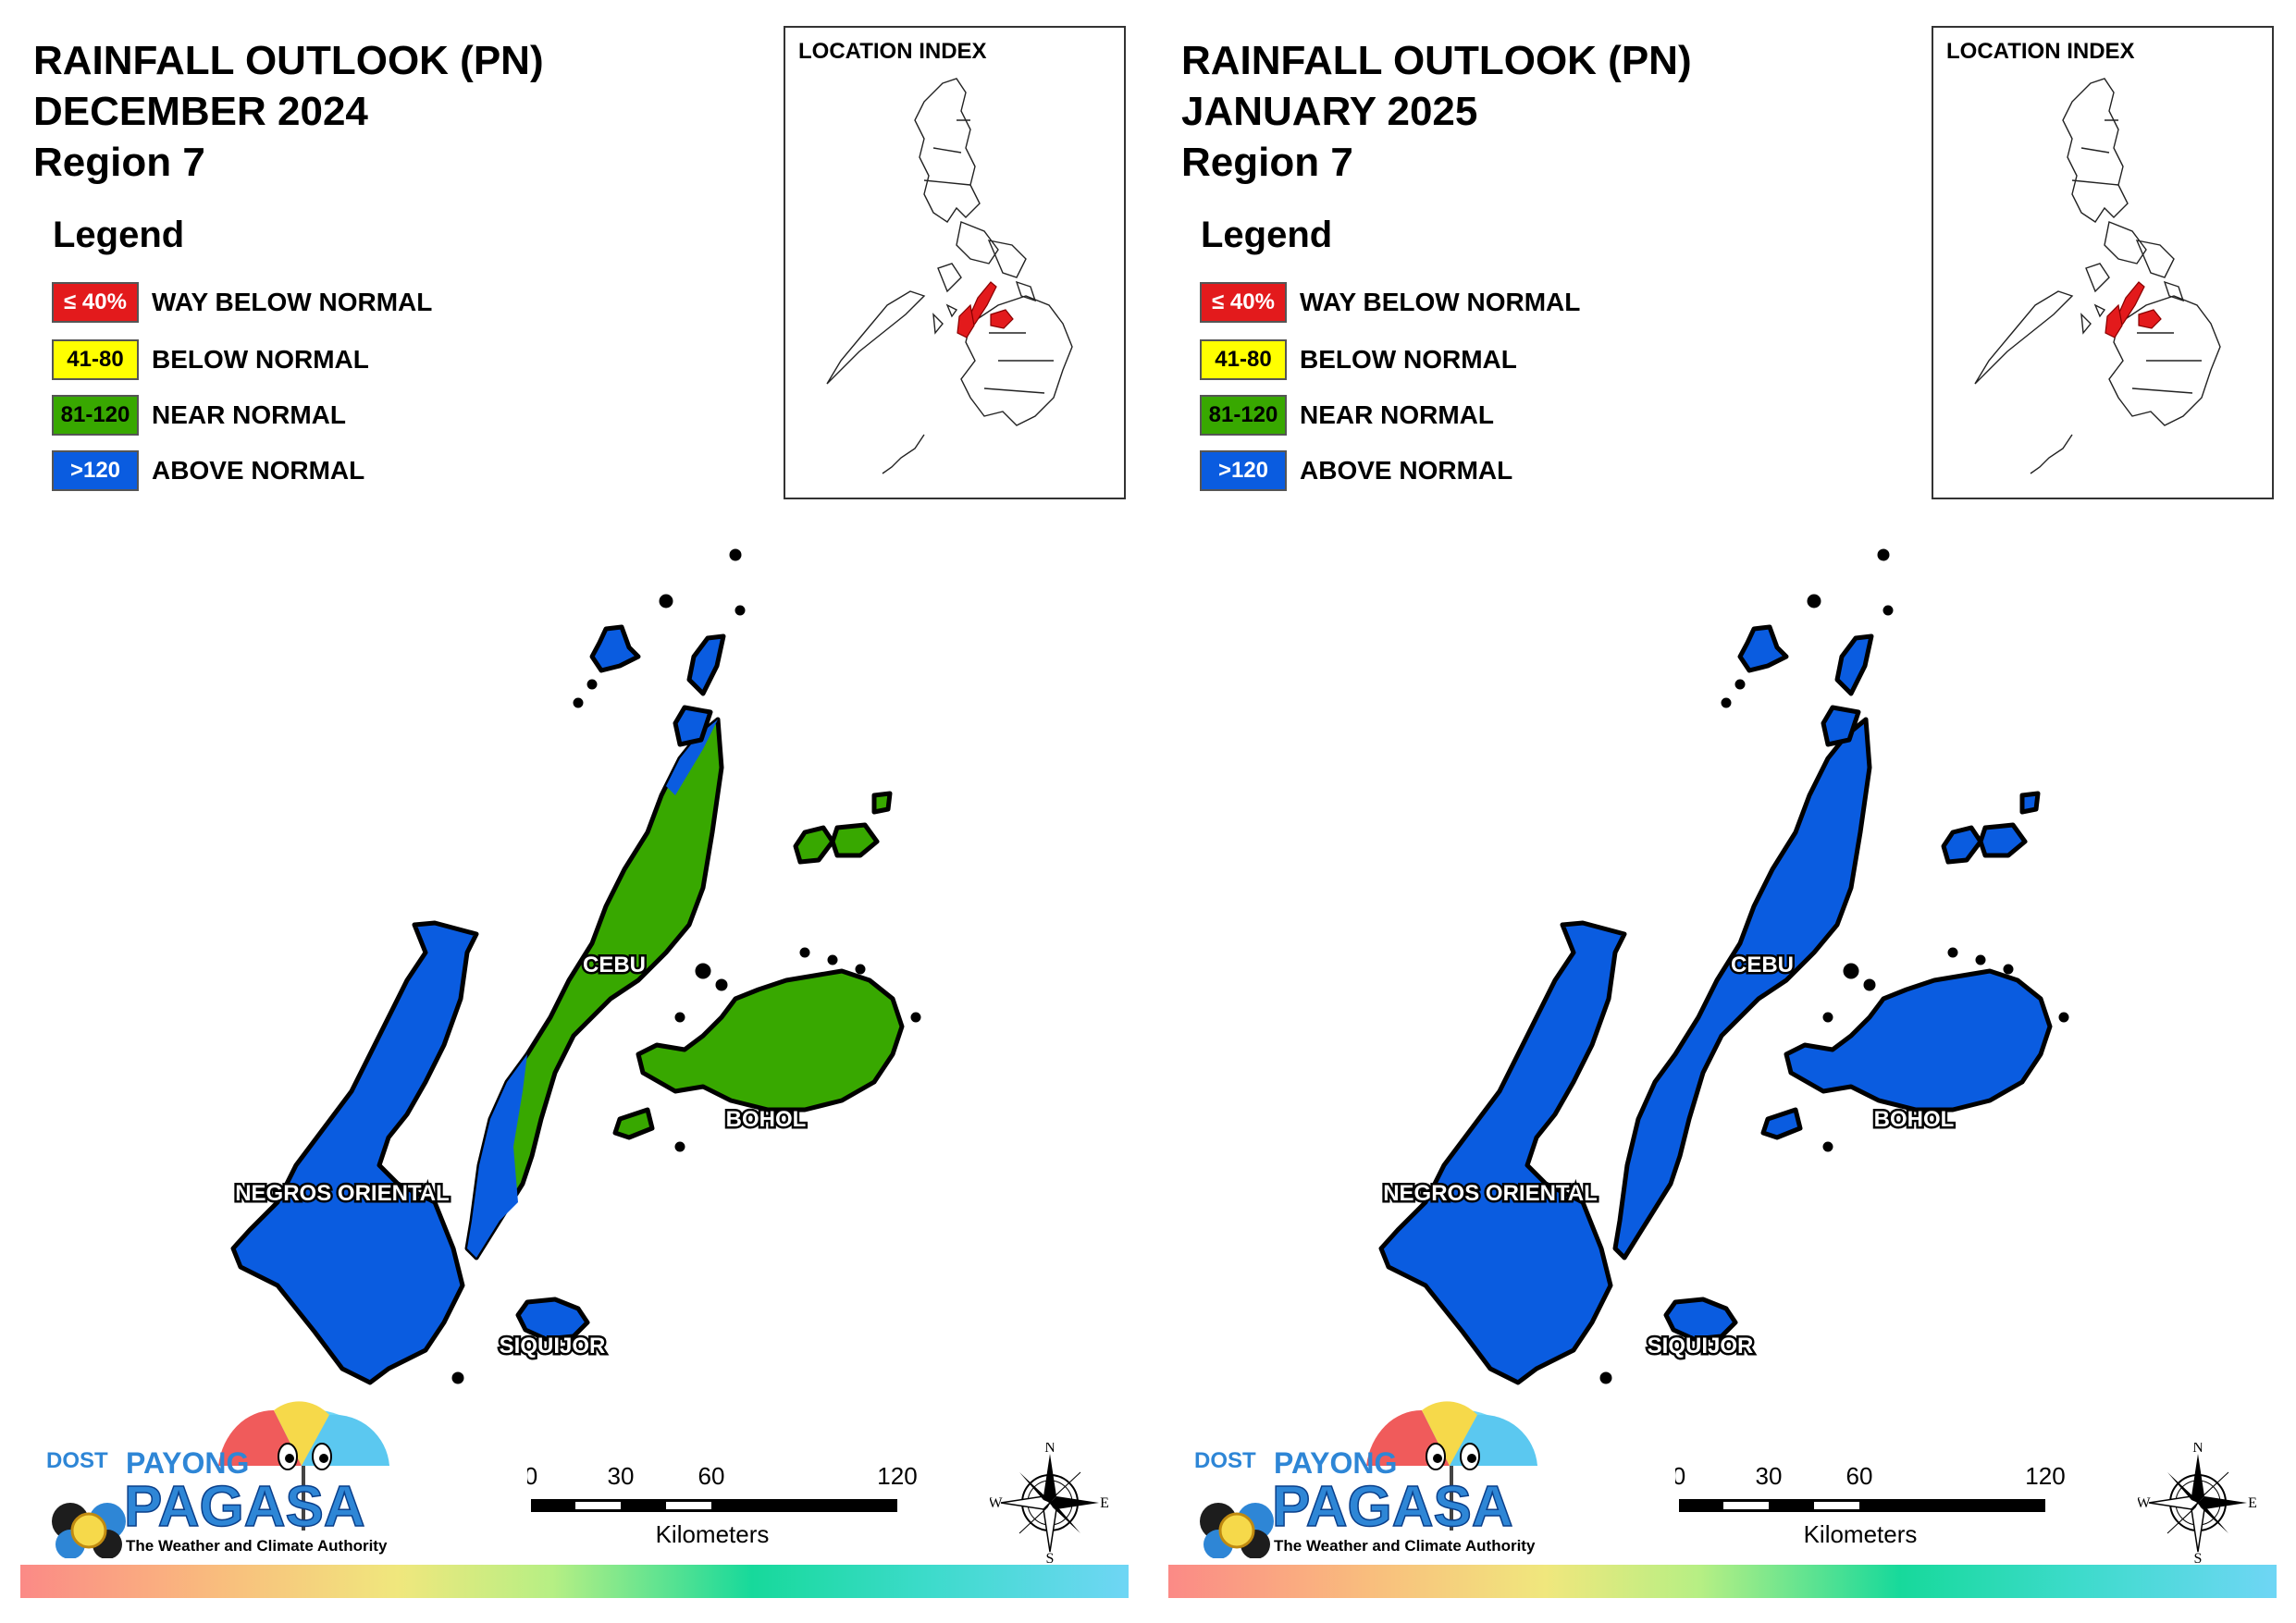 The image size is (2296, 1623). Describe the element at coordinates (1329, 111) in the screenshot. I see `title-line-2: JANUARY 2025` at that location.